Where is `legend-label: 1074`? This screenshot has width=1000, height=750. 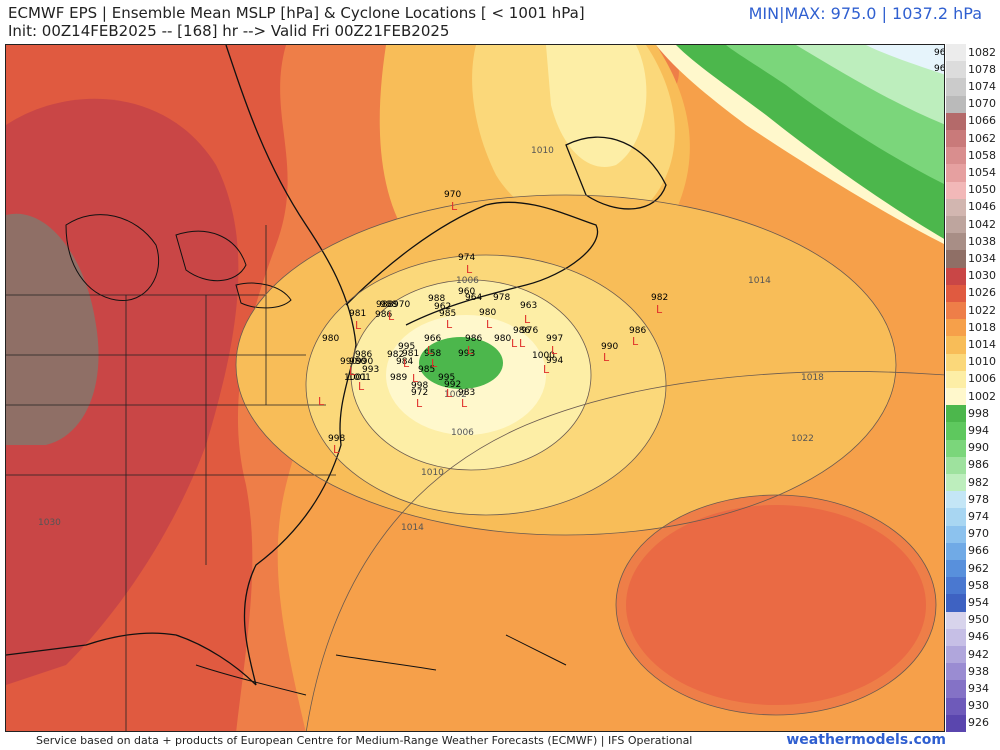
legend-label: 1074 is located at coordinates (982, 86).